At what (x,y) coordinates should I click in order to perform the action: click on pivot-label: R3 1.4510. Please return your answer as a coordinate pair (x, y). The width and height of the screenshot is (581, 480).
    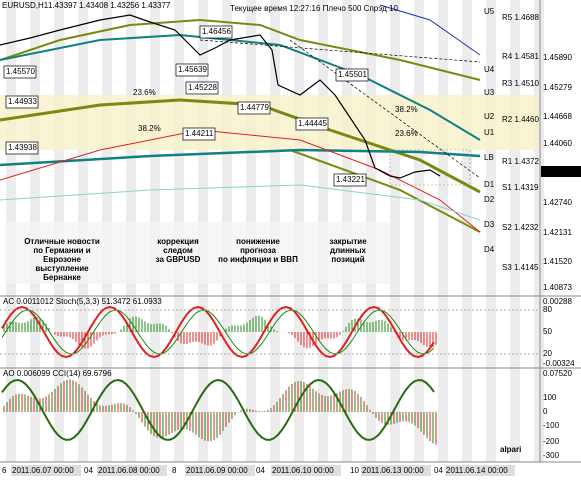
    Looking at the image, I should click on (520, 83).